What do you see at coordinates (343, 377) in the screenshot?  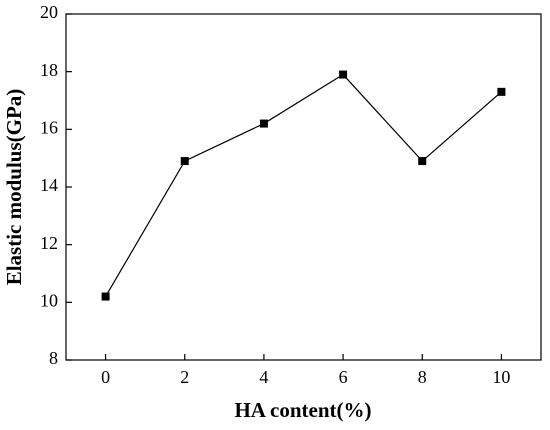 I see `x-tick-label: 6` at bounding box center [343, 377].